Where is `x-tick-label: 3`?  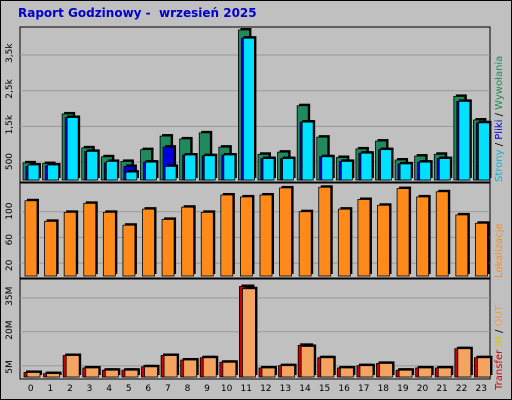 x-tick-label: 3 is located at coordinates (90, 389).